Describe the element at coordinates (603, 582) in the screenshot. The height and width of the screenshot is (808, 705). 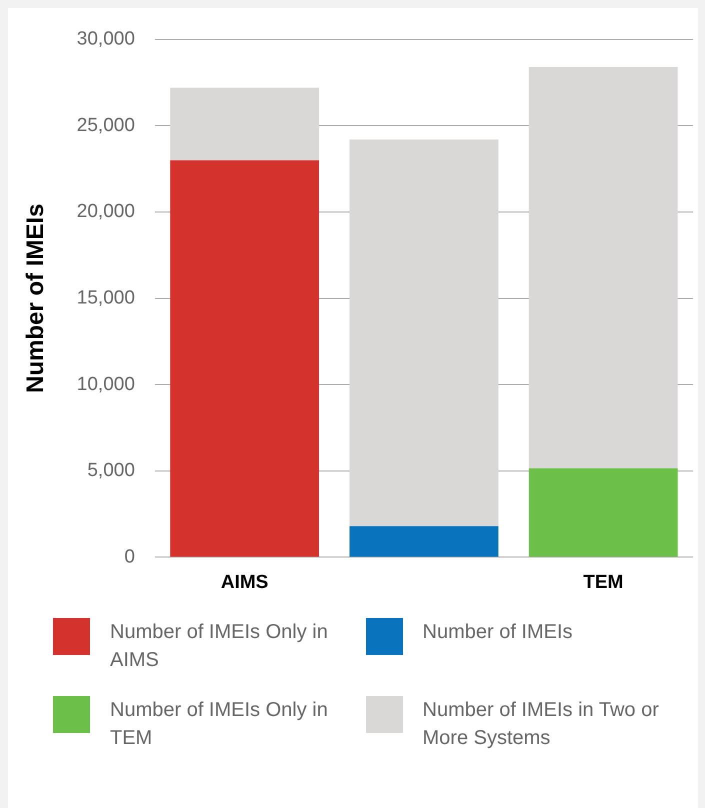
I see `x-tick-label: TEM` at that location.